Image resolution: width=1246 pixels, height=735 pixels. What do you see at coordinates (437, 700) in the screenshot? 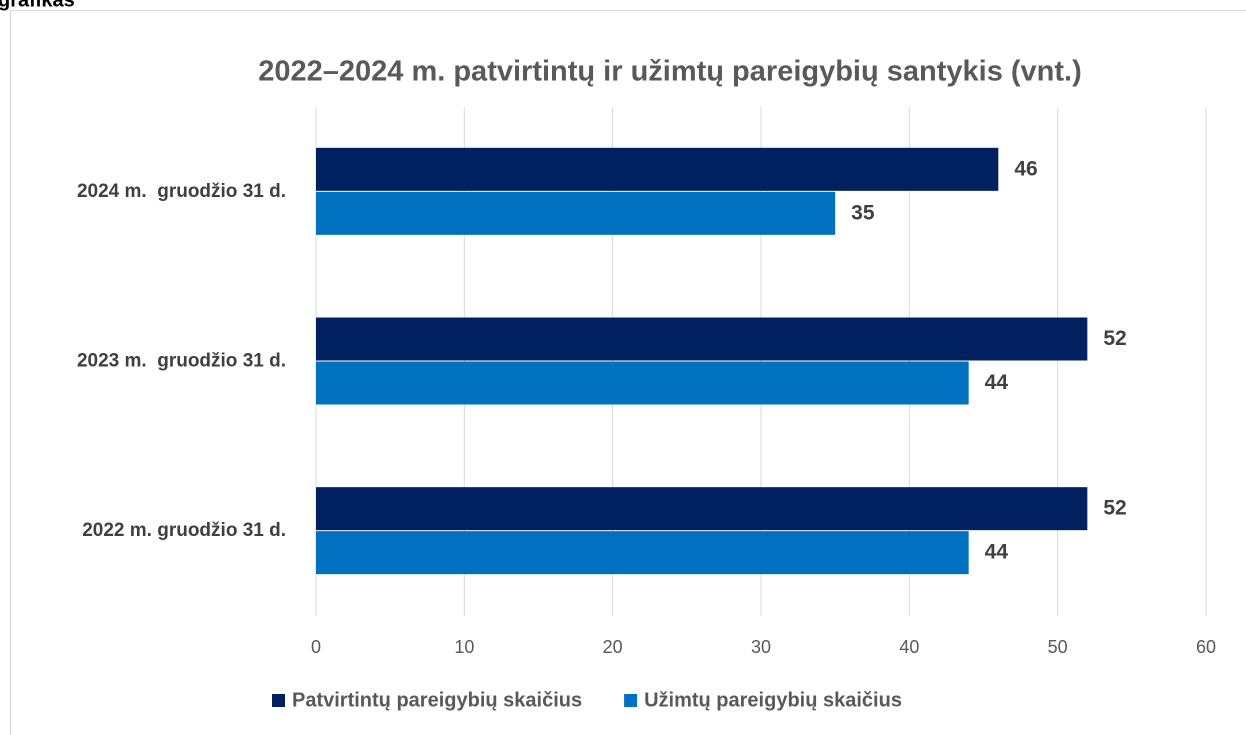
I see `legend-label: Patvirtintų pareigybių skaičius` at bounding box center [437, 700].